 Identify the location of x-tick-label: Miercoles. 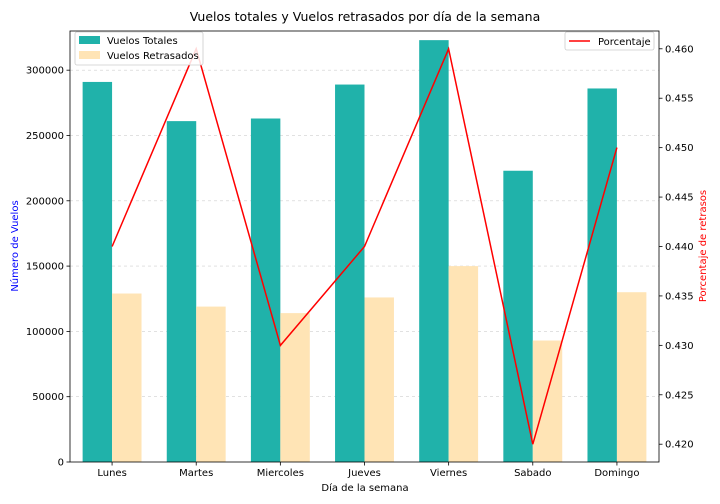
(280, 473).